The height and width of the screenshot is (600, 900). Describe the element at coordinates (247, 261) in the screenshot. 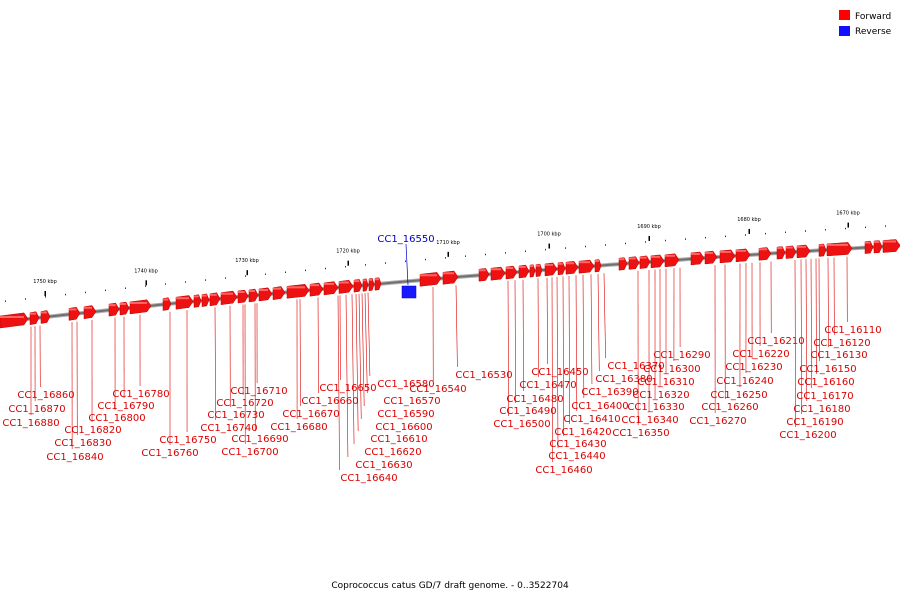

I see `scale-label: 1730 kbp` at that location.